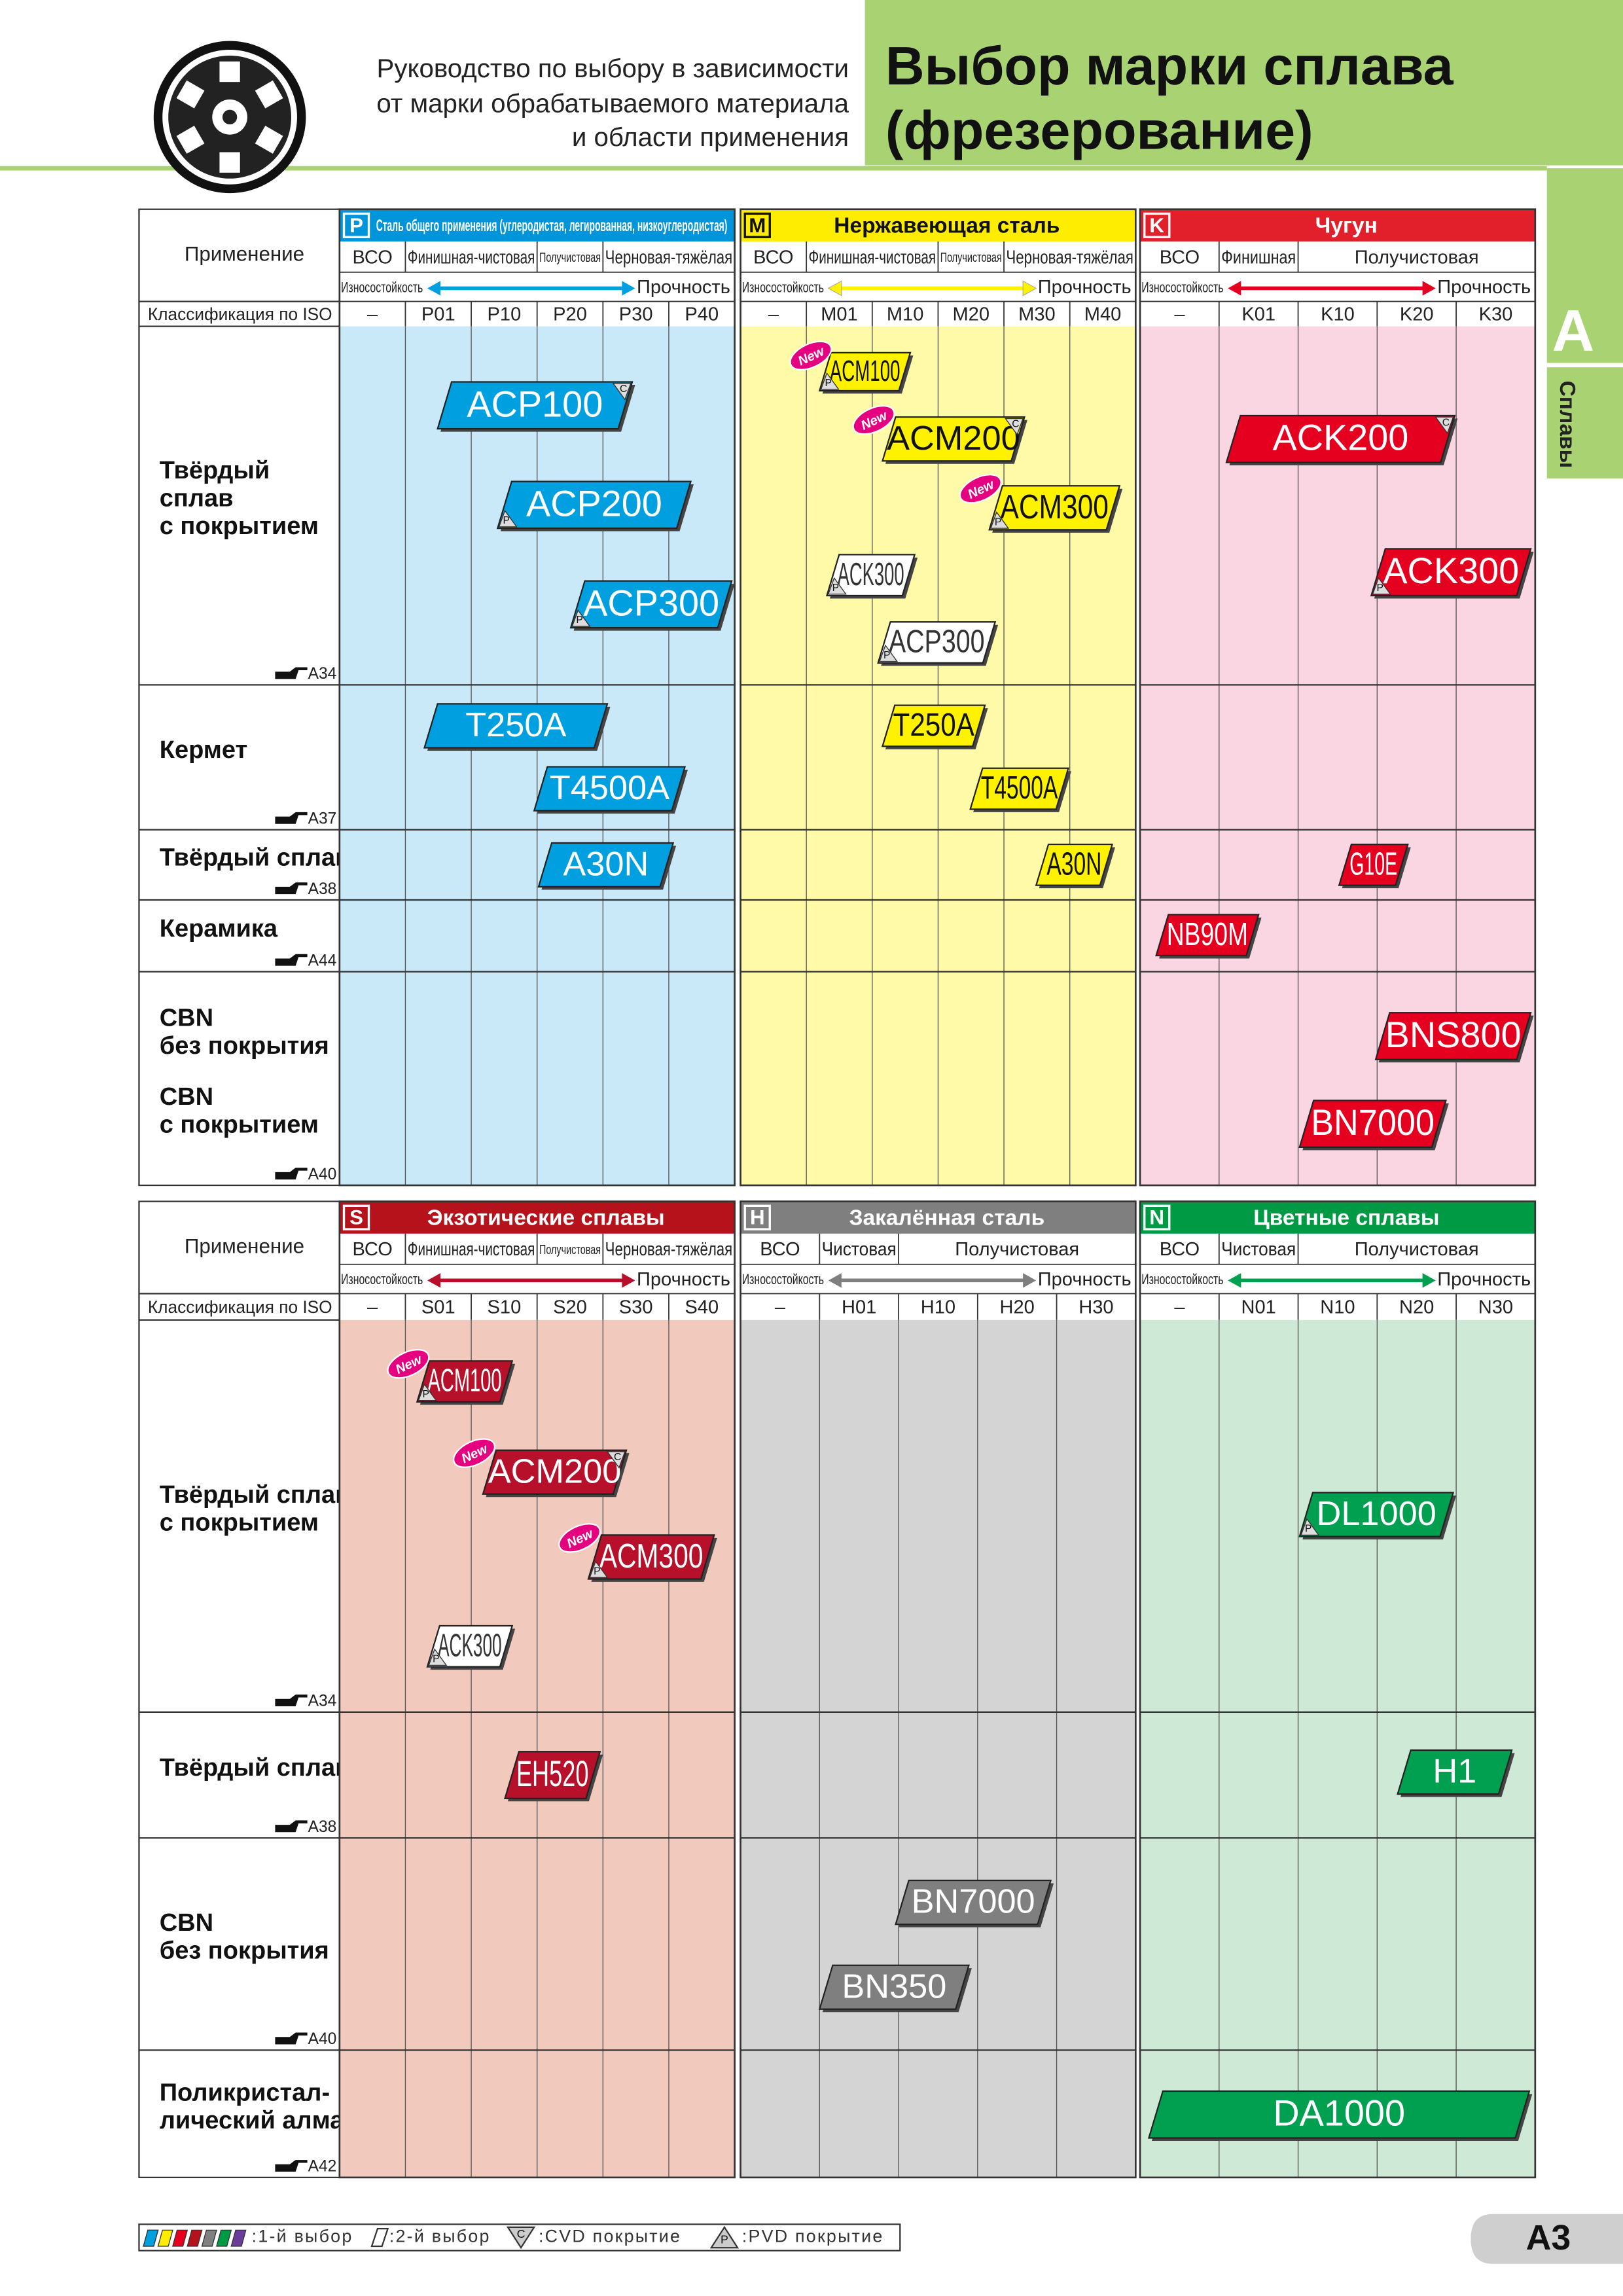 This screenshot has width=1623, height=2296. Describe the element at coordinates (783, 1279) in the screenshot. I see `wear-label: Износостойкость` at that location.